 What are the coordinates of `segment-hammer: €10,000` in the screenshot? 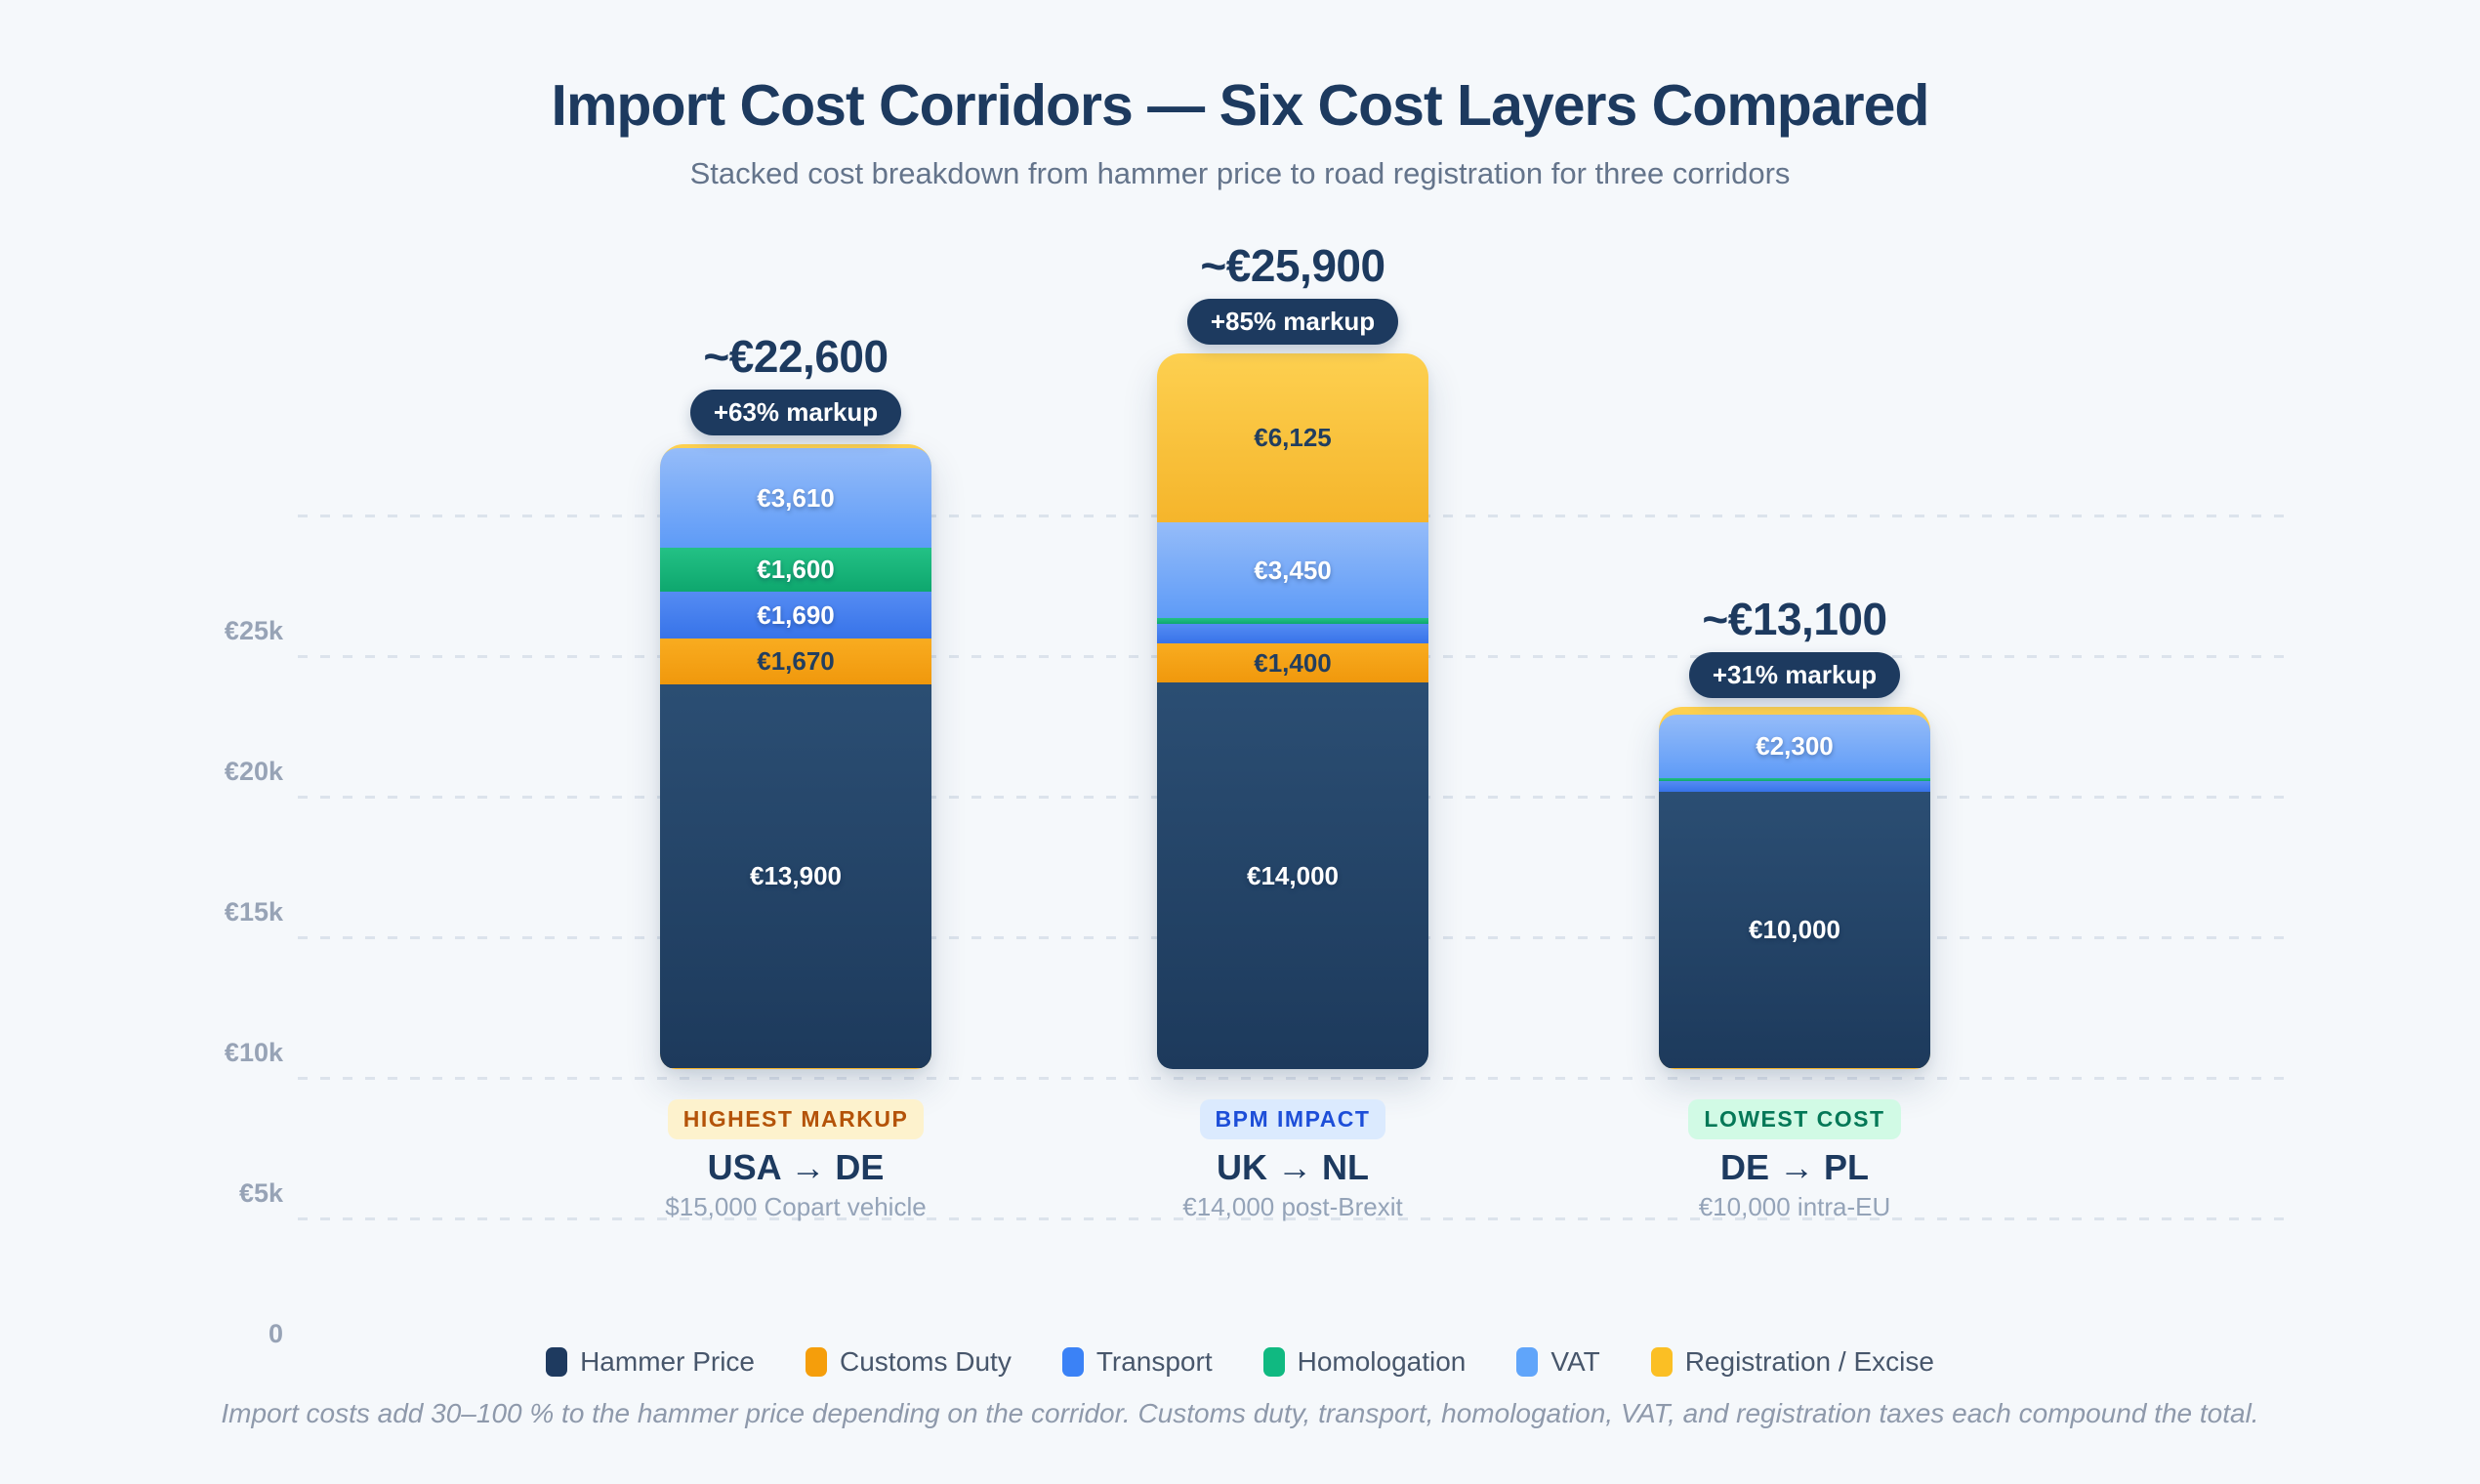 It's located at (1794, 930).